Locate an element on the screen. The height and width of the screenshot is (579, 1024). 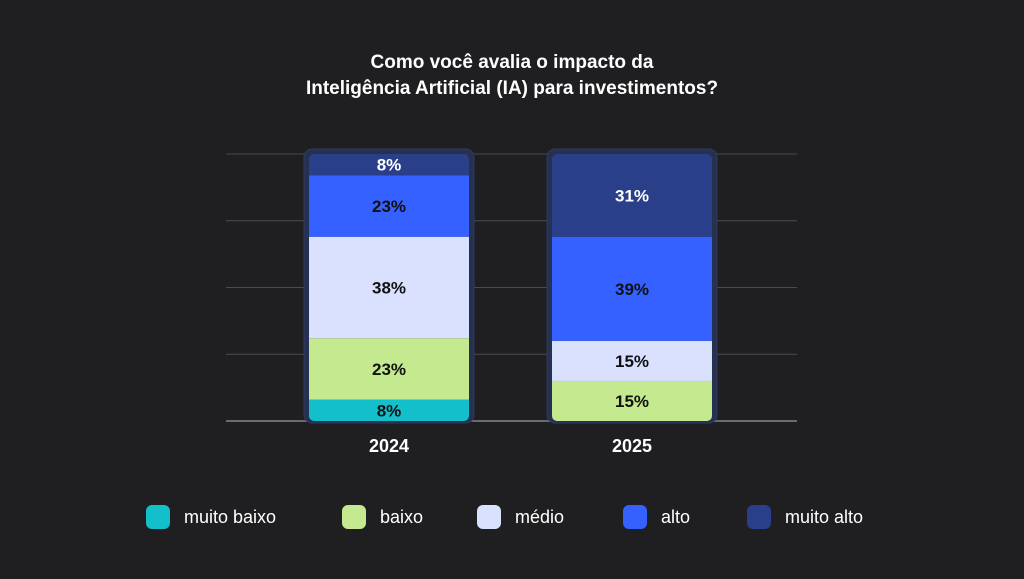
x-tick-label: 2024 is located at coordinates (389, 446).